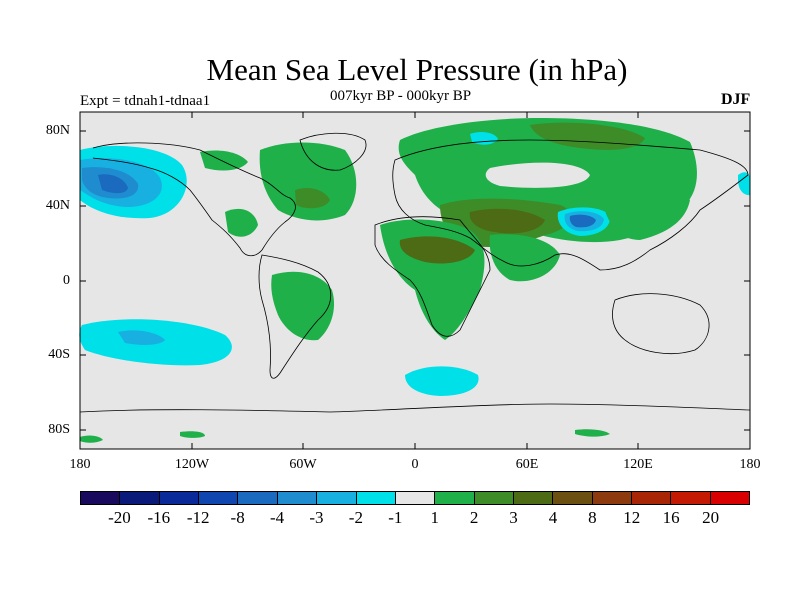  Describe the element at coordinates (333, 151) in the screenshot. I see `coast-greenland` at that location.